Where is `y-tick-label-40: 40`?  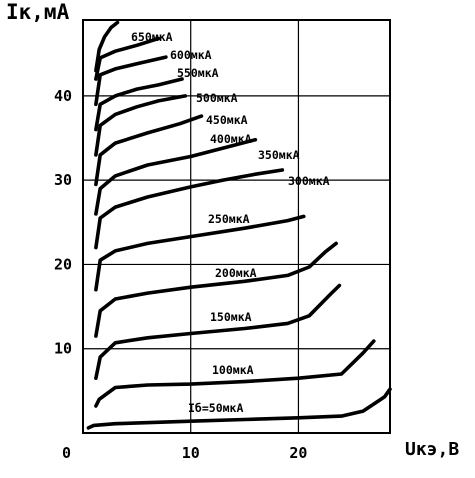 y-tick-label-40: 40 is located at coordinates (63, 96).